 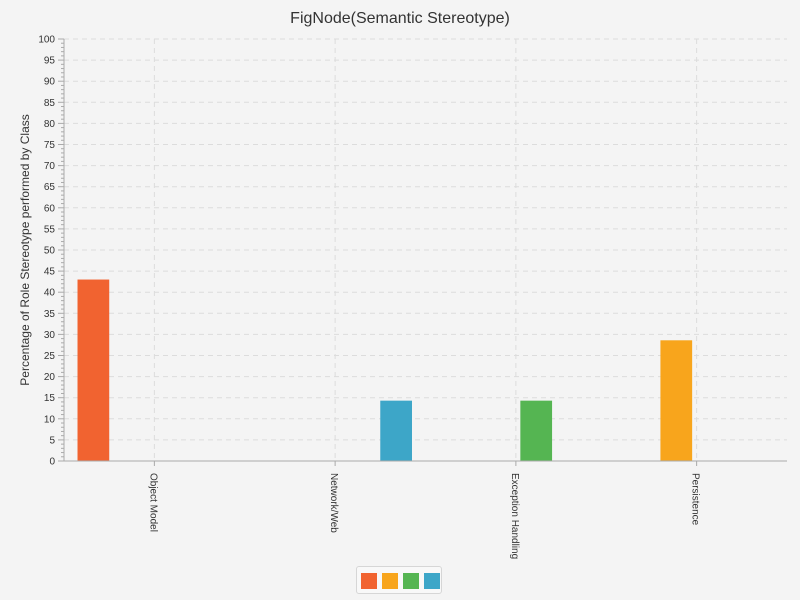 What do you see at coordinates (50, 419) in the screenshot?
I see `y-tick-label: 10` at bounding box center [50, 419].